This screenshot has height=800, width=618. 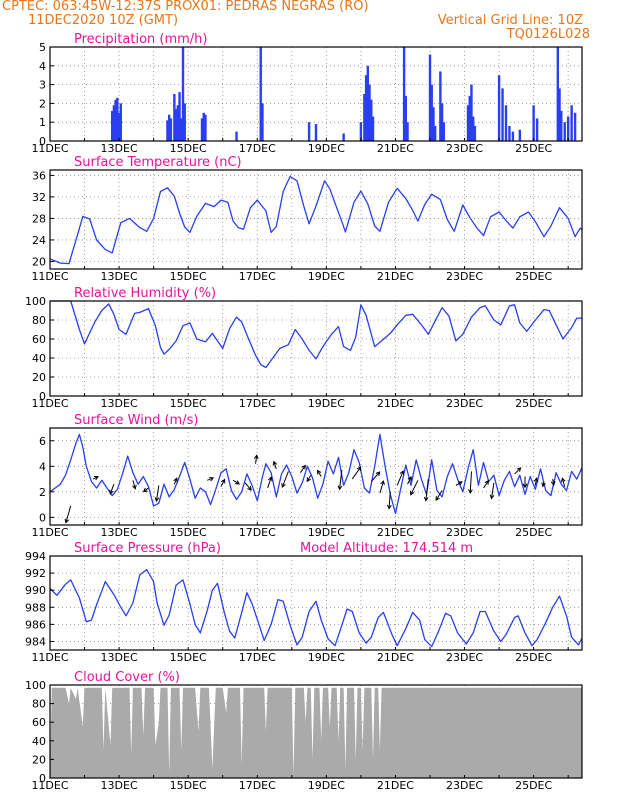 I want to click on humidity-ytick-label: 60, so click(x=39, y=339).